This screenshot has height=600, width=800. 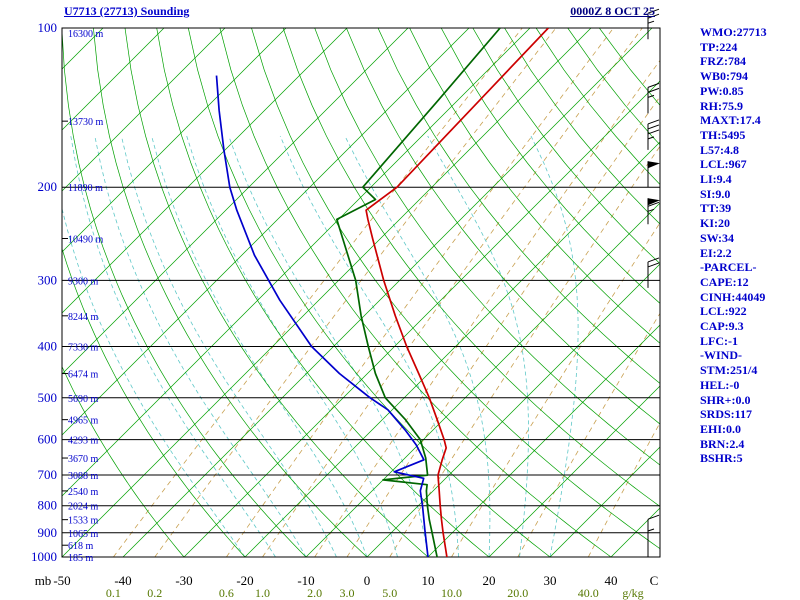 What do you see at coordinates (48, 505) in the screenshot?
I see `pressure-label: 800` at bounding box center [48, 505].